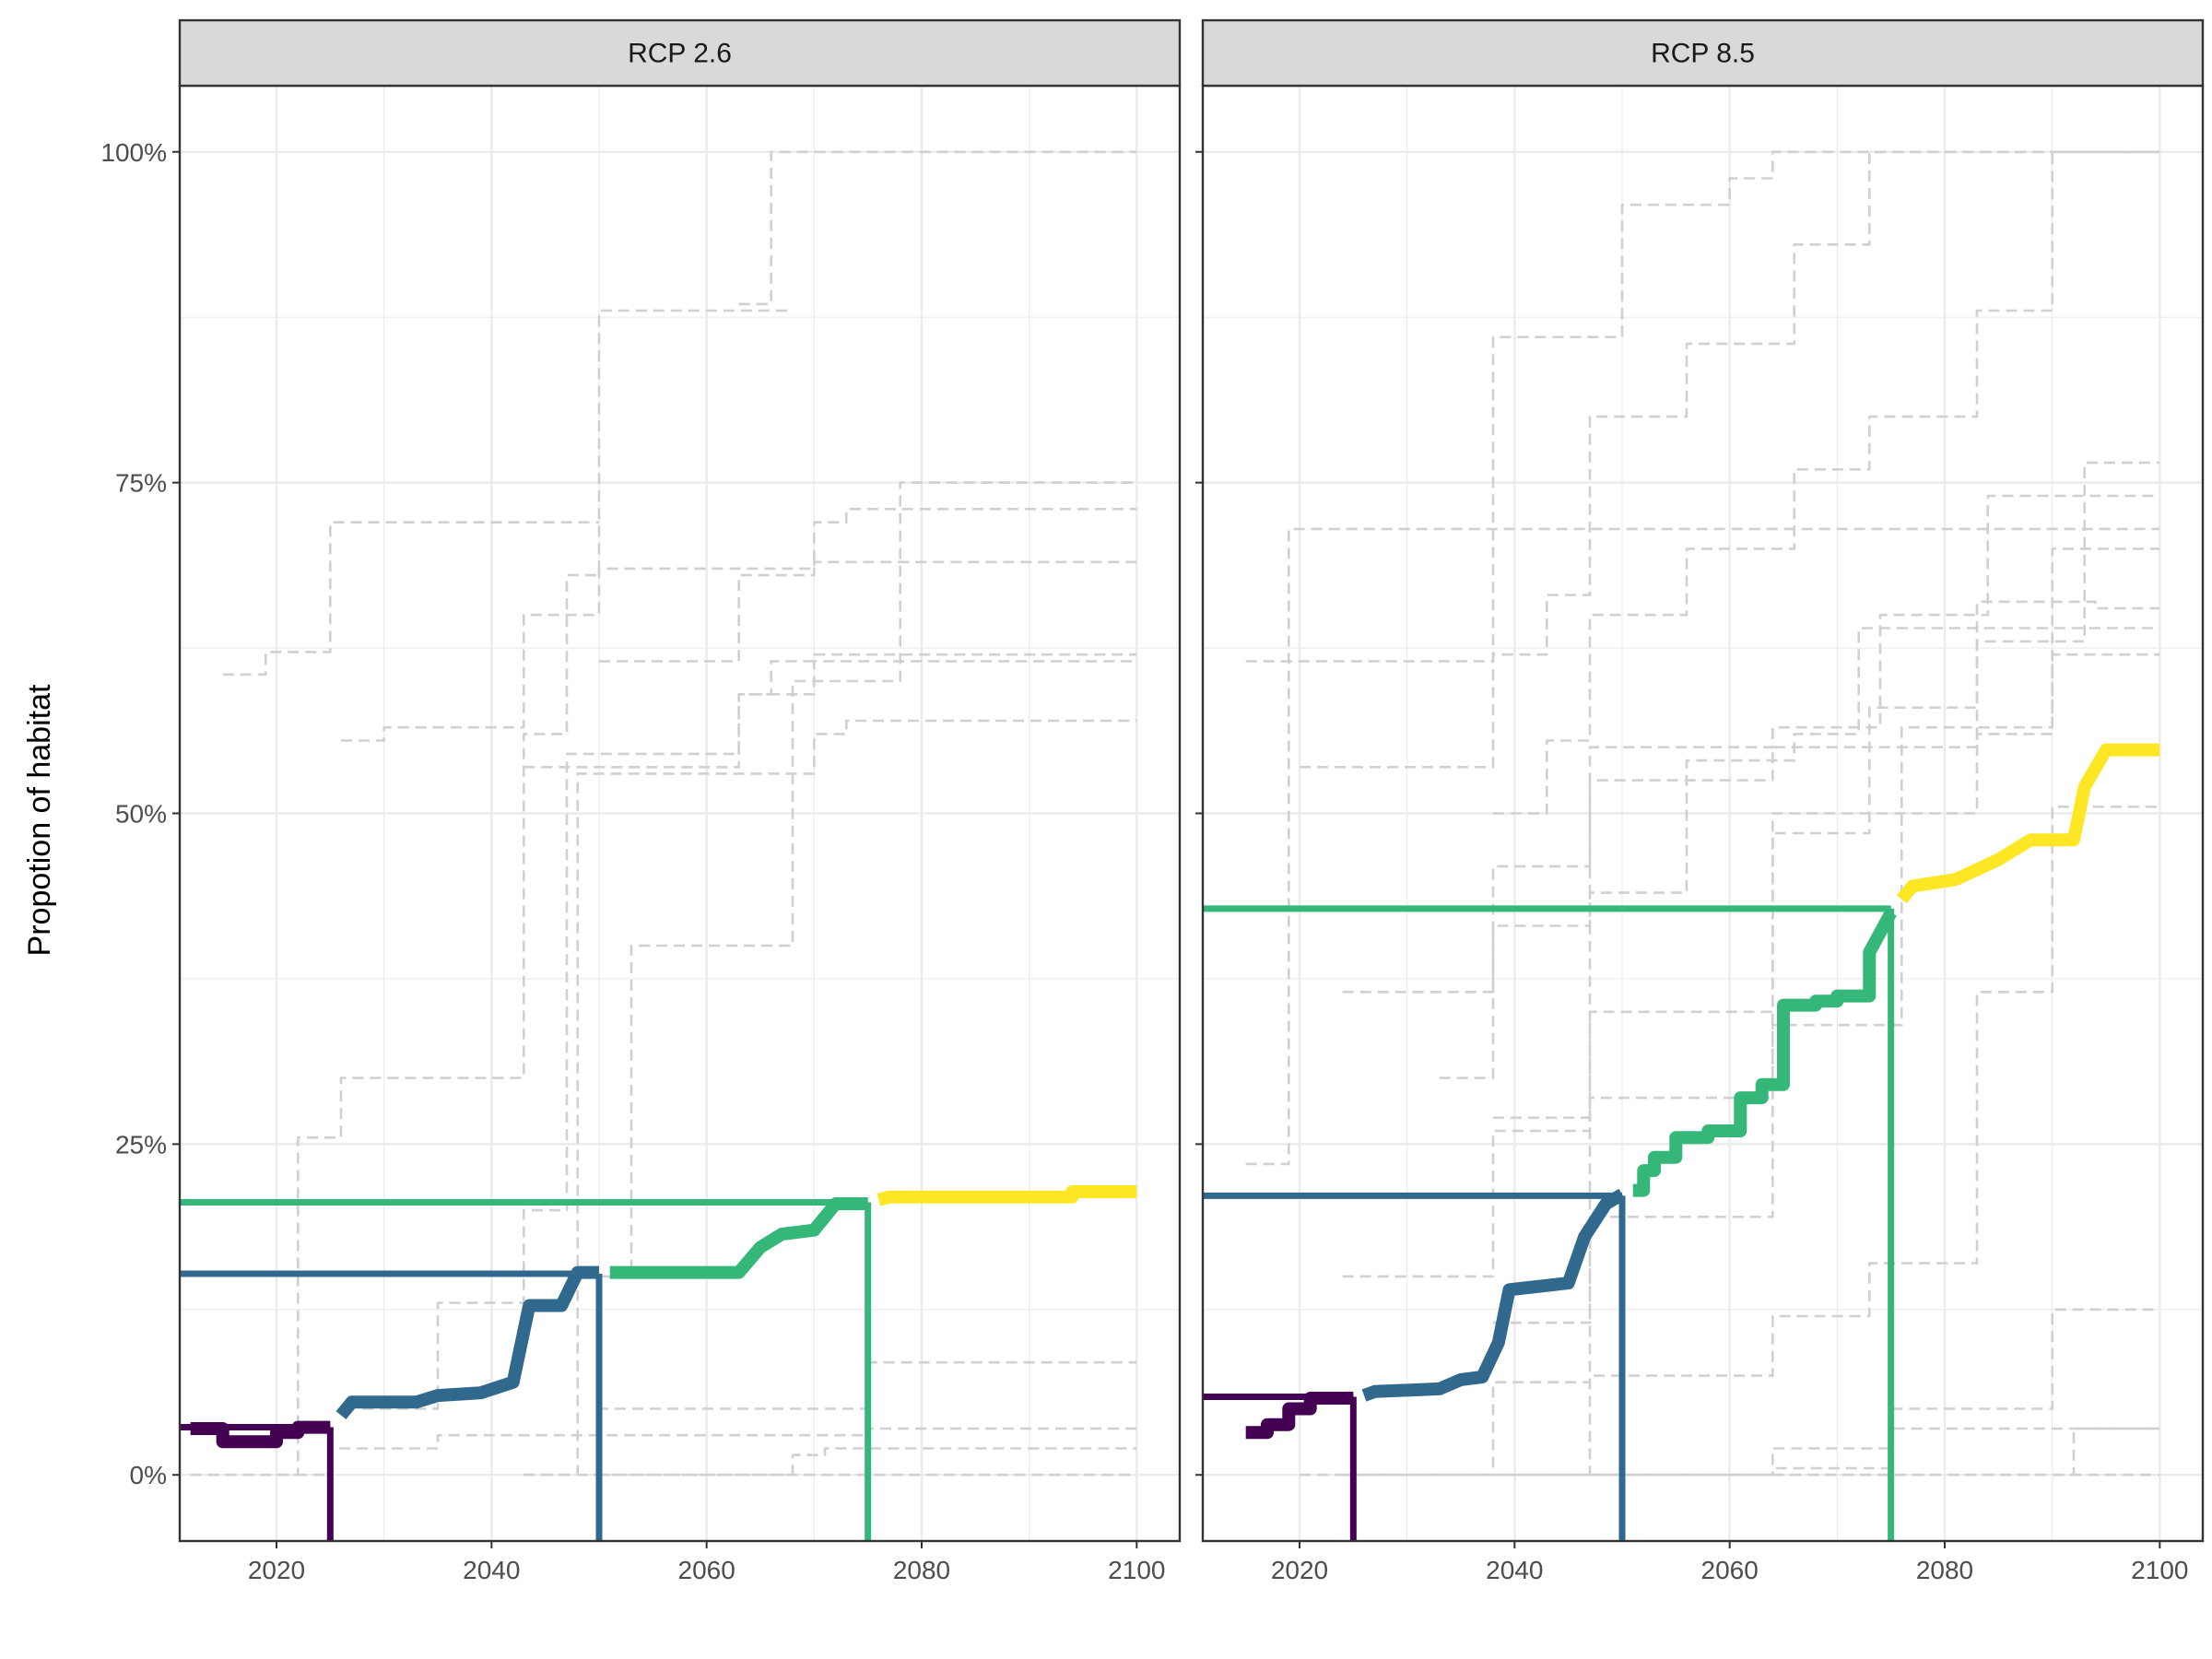 The width and height of the screenshot is (2212, 1659). I want to click on facet-strip-label: RCP 8.5, so click(1703, 54).